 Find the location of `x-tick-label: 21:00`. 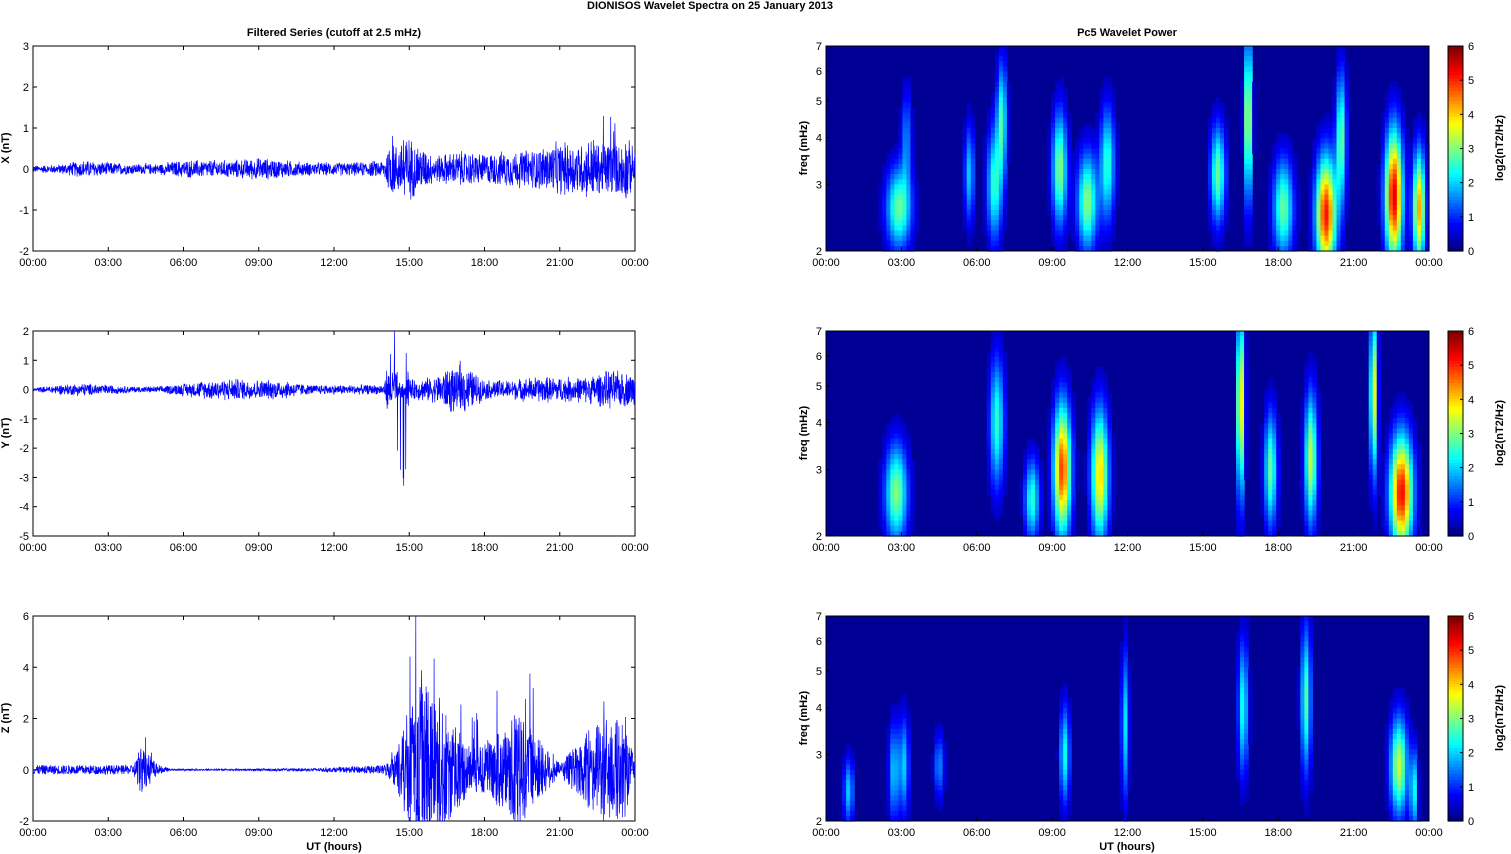

x-tick-label: 21:00 is located at coordinates (1354, 833).